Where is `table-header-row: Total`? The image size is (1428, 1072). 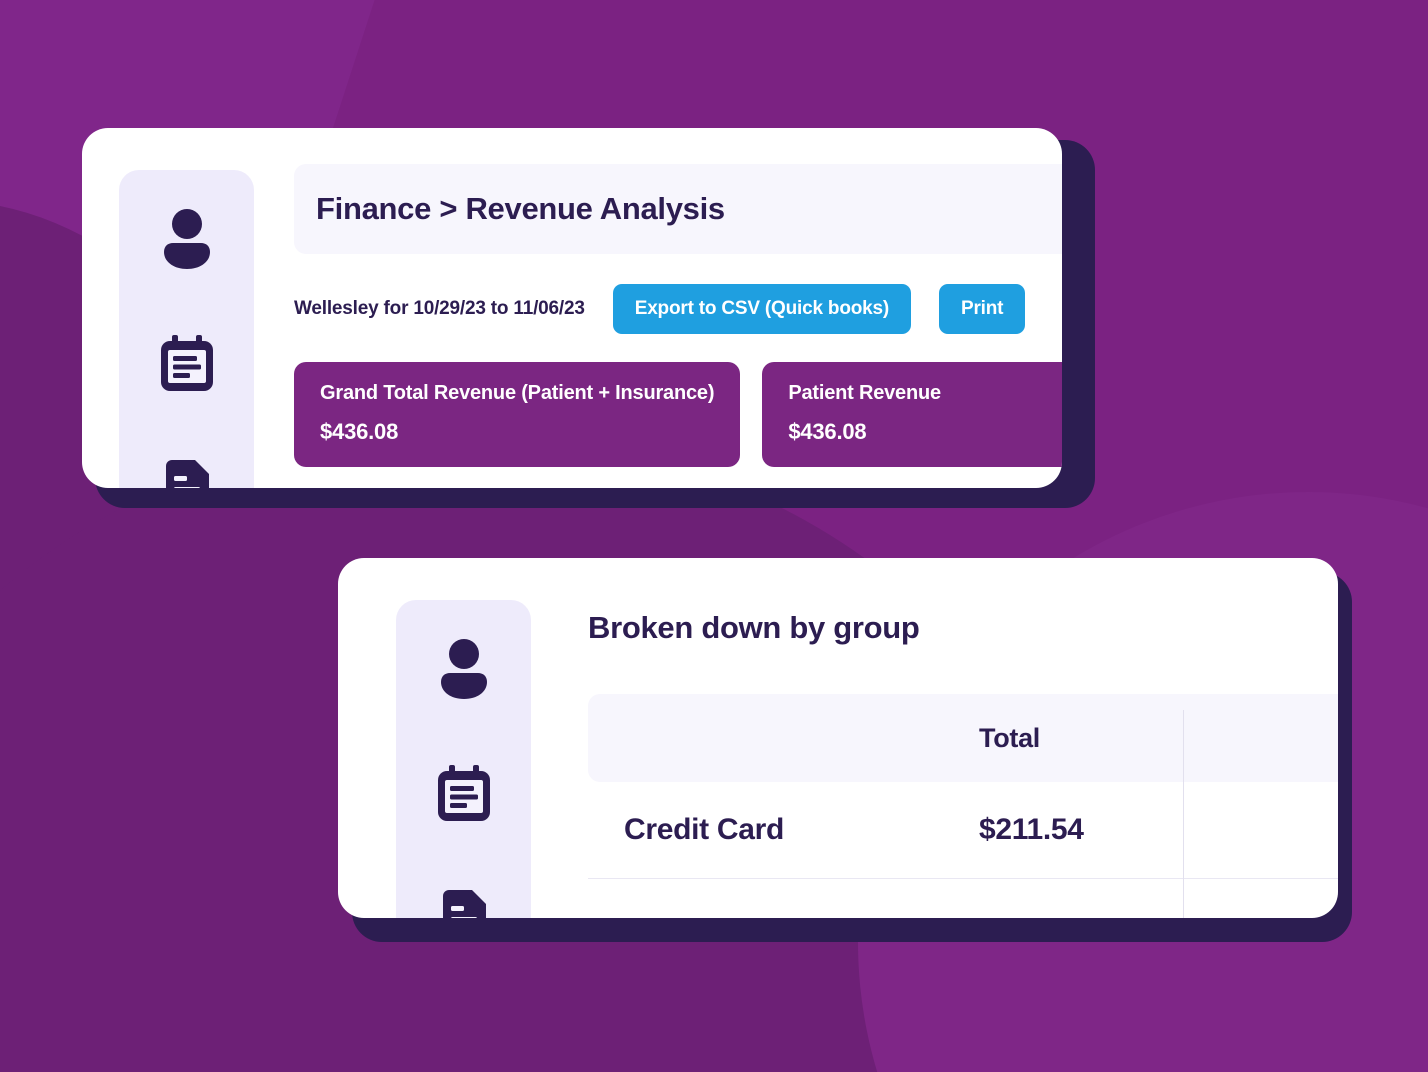
table-header-row: Total is located at coordinates (963, 738).